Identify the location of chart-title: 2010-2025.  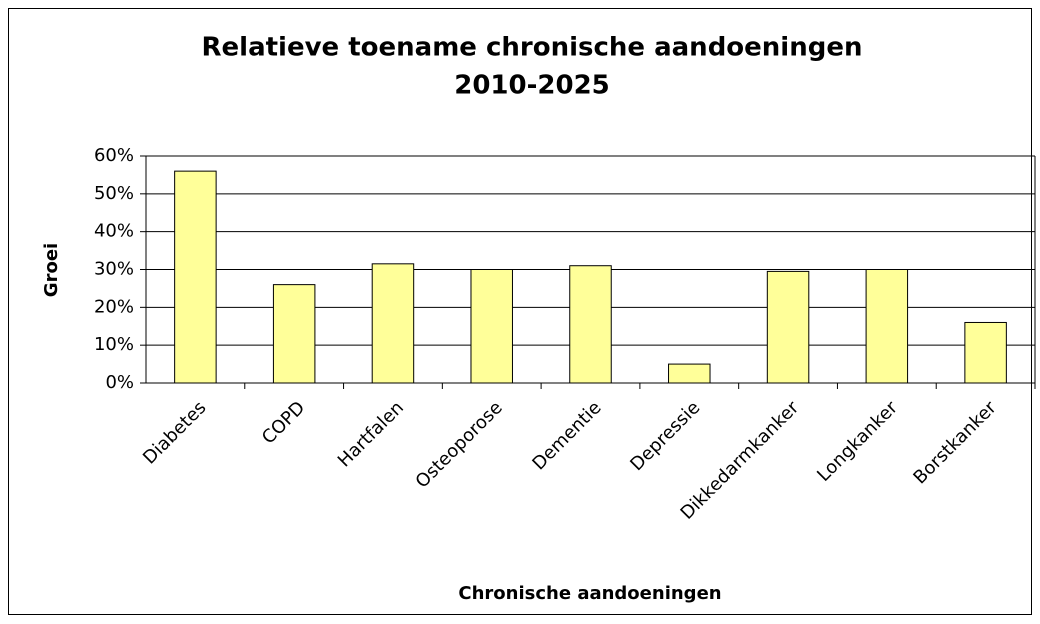
(532, 86).